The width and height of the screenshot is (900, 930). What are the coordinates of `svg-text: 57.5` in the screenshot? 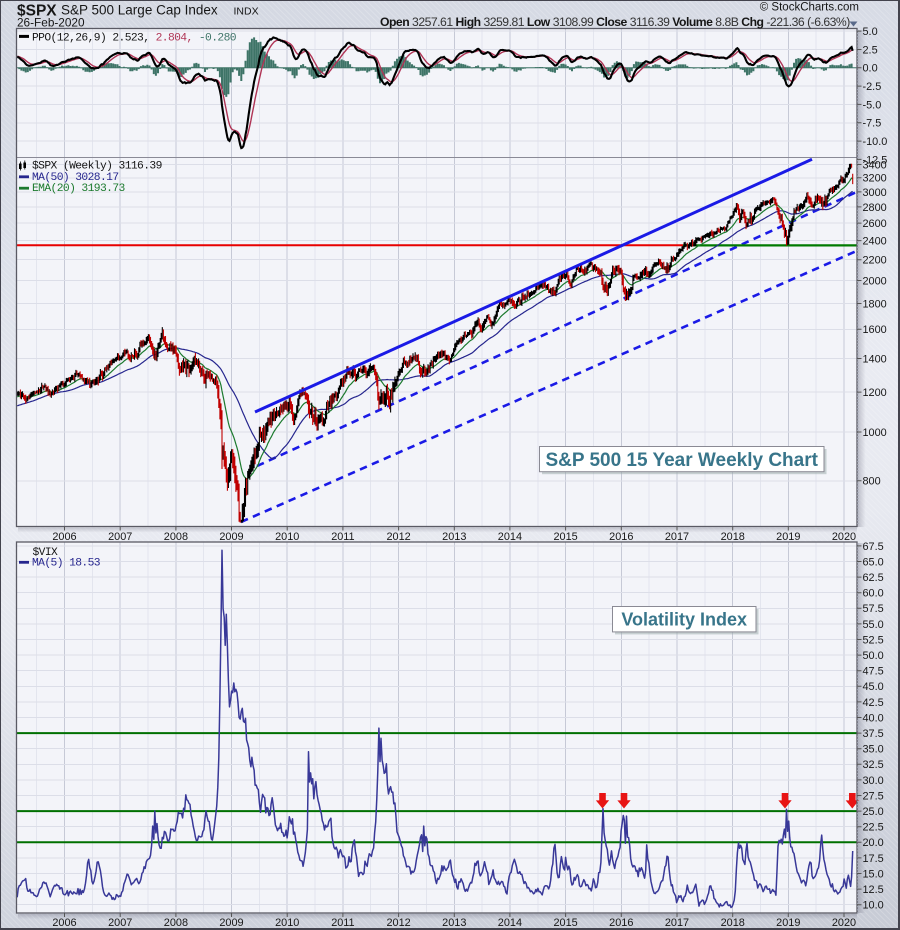 It's located at (873, 609).